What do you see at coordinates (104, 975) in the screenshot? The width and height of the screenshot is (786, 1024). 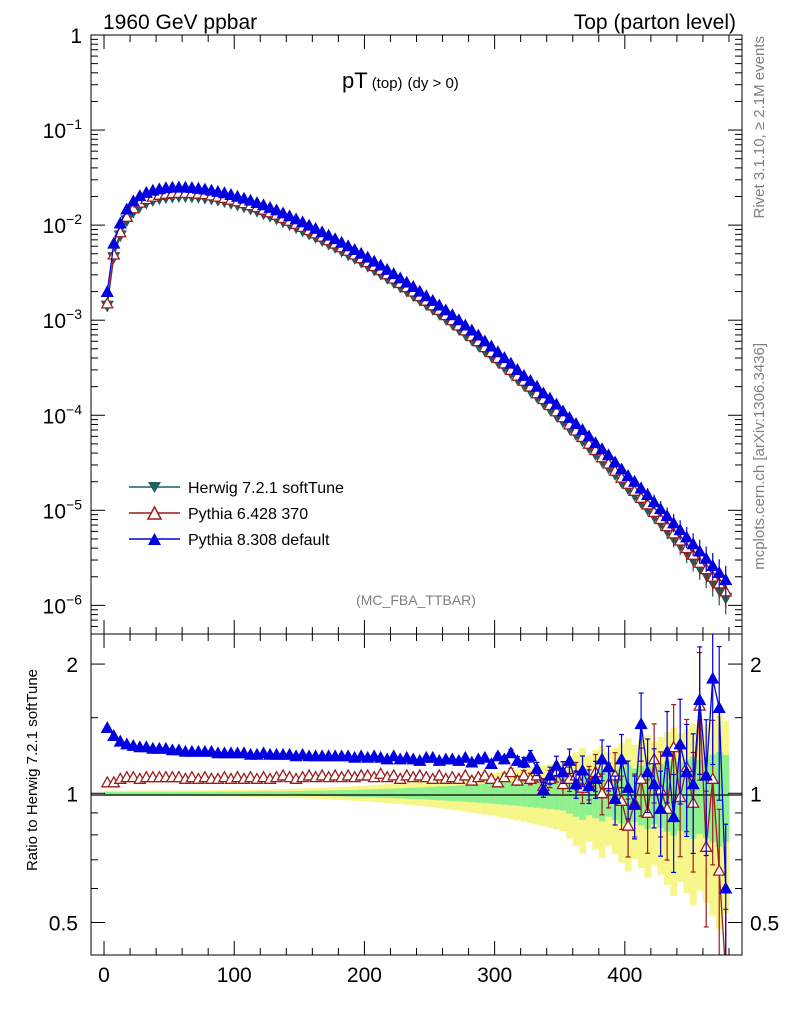 I see `ratio-xtick-label: 0` at bounding box center [104, 975].